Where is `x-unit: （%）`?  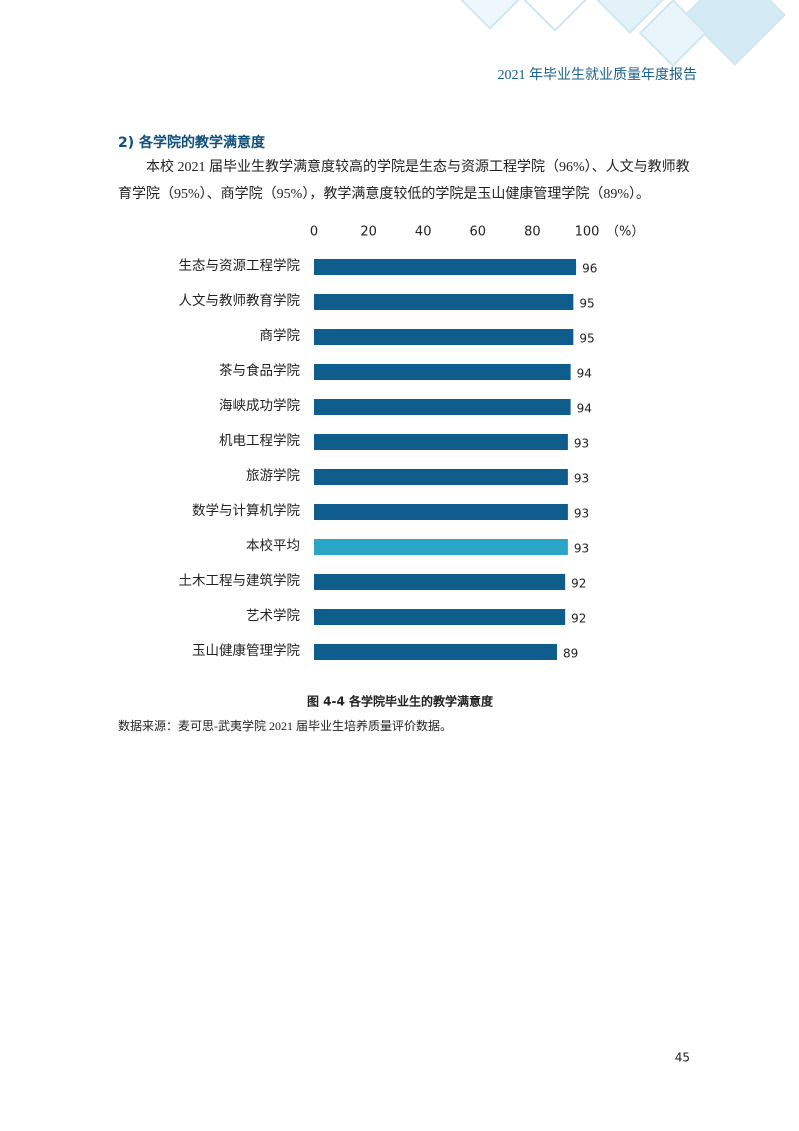
x-unit: （%） is located at coordinates (625, 232).